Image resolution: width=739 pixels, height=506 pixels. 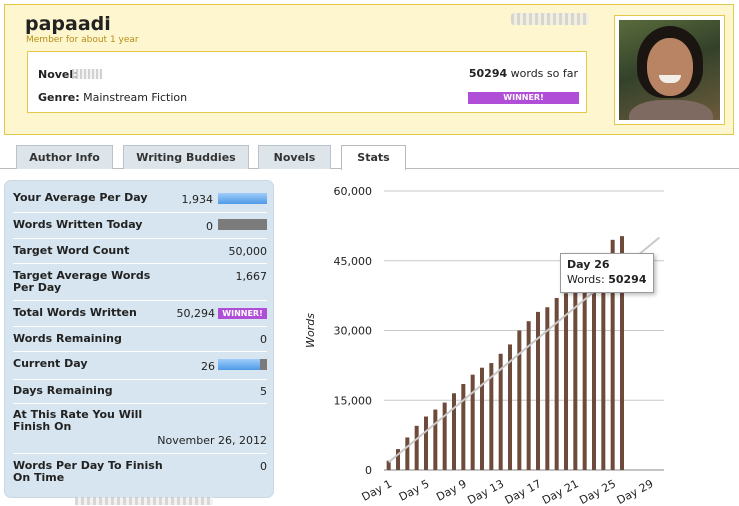 What do you see at coordinates (71, 250) in the screenshot?
I see `stat-label: Target Word Count` at bounding box center [71, 250].